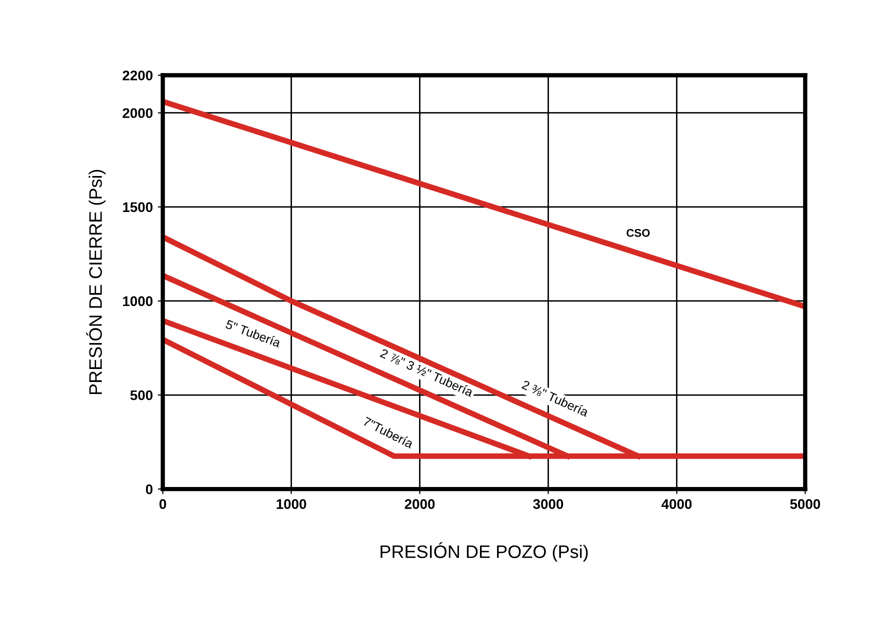 The width and height of the screenshot is (880, 627). Describe the element at coordinates (149, 489) in the screenshot. I see `y-tick-label: 0` at that location.